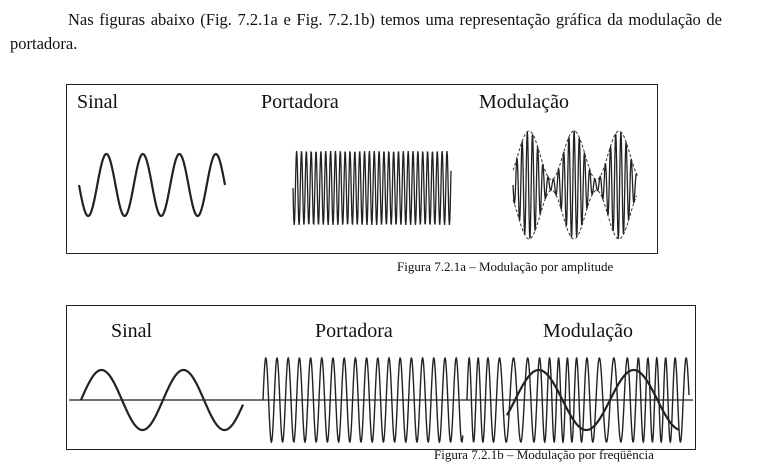 This screenshot has height=472, width=774. I want to click on am-carrier-wave, so click(372, 188).